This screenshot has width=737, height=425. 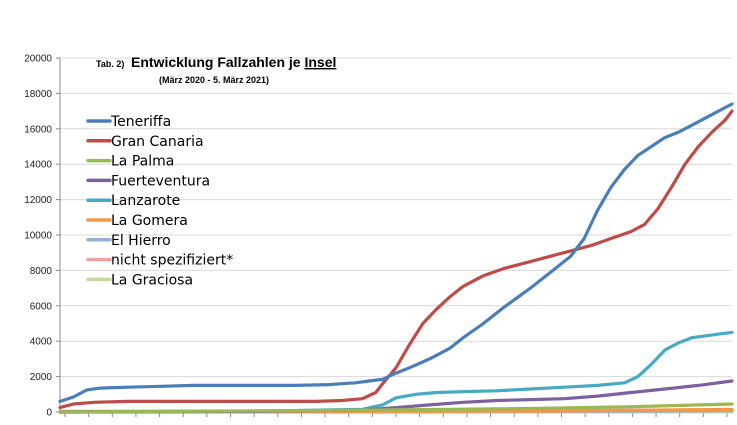 I want to click on legend-label-gran-canaria: Gran Canaria, so click(x=157, y=142).